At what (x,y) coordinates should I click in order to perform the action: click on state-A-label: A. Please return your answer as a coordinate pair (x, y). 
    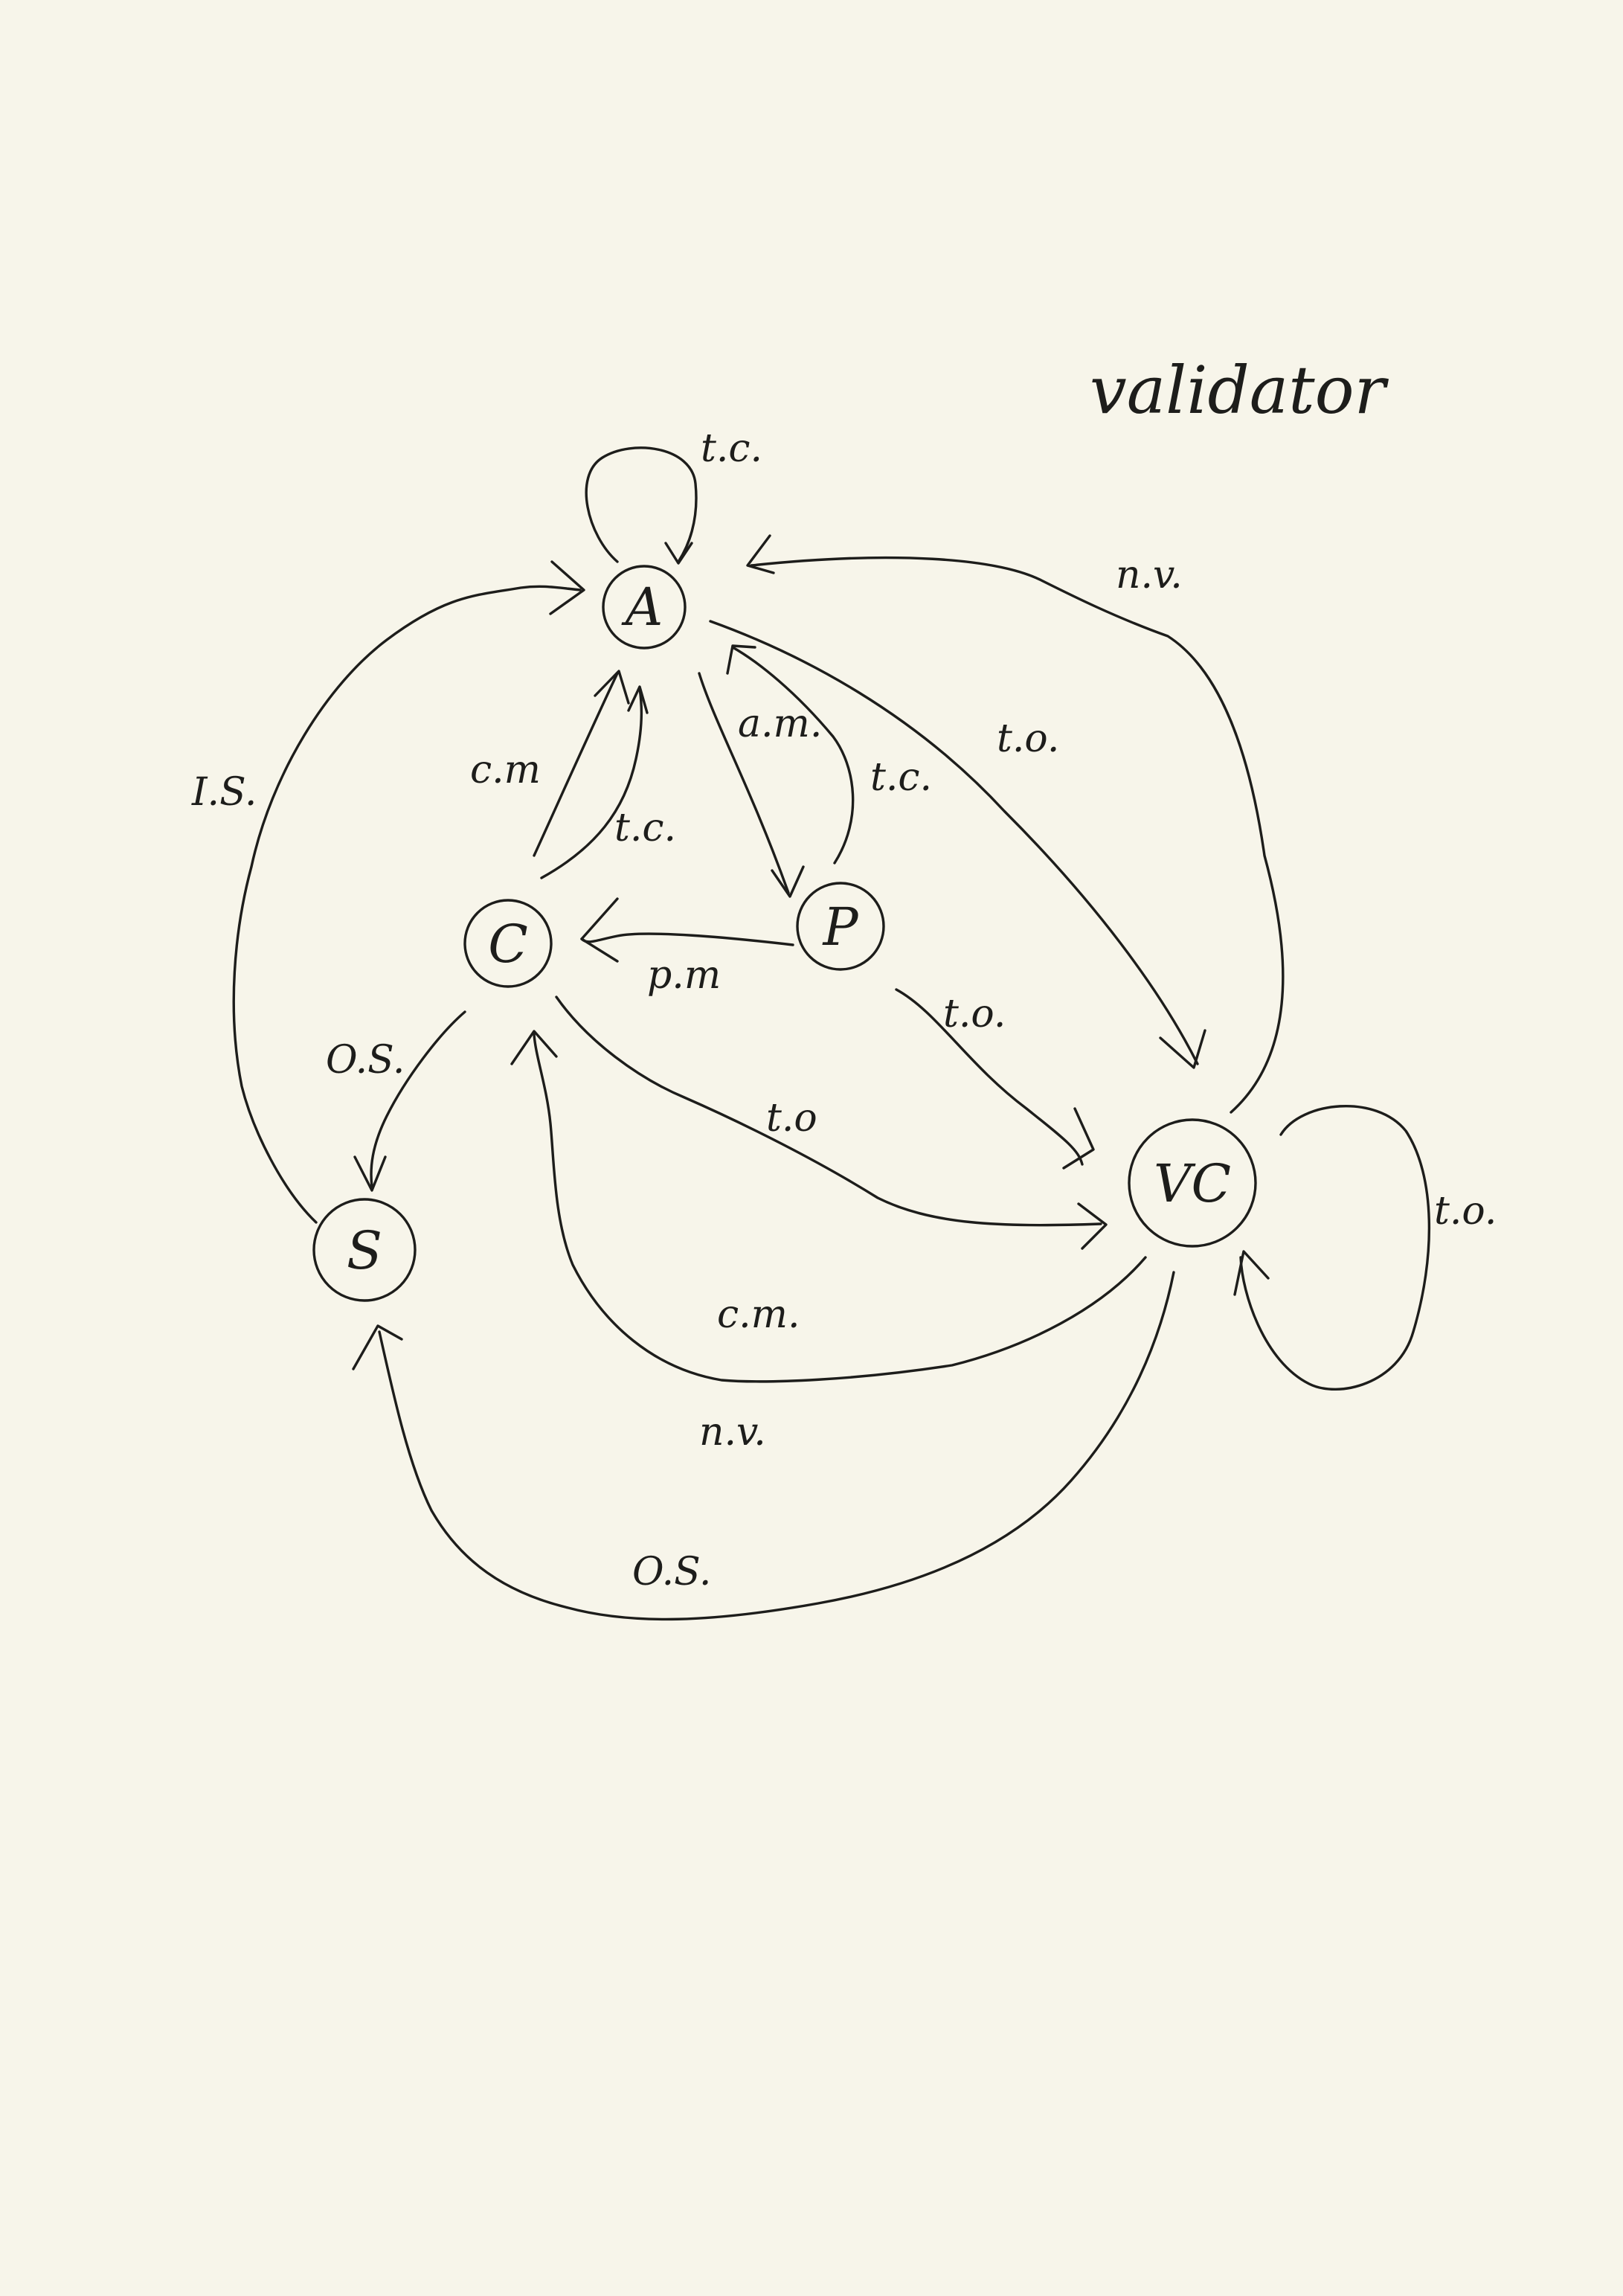
    Looking at the image, I should click on (642, 607).